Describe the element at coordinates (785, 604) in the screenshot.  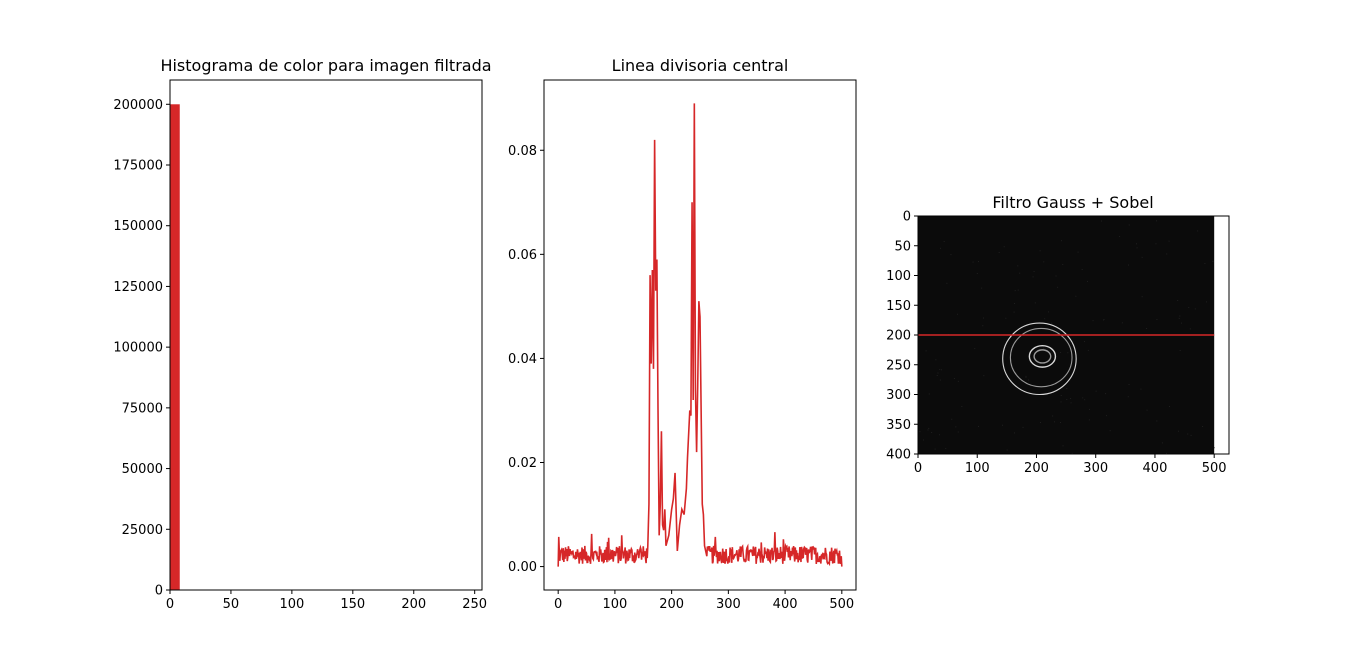
I see `line-chart-x-tick-label: 400` at that location.